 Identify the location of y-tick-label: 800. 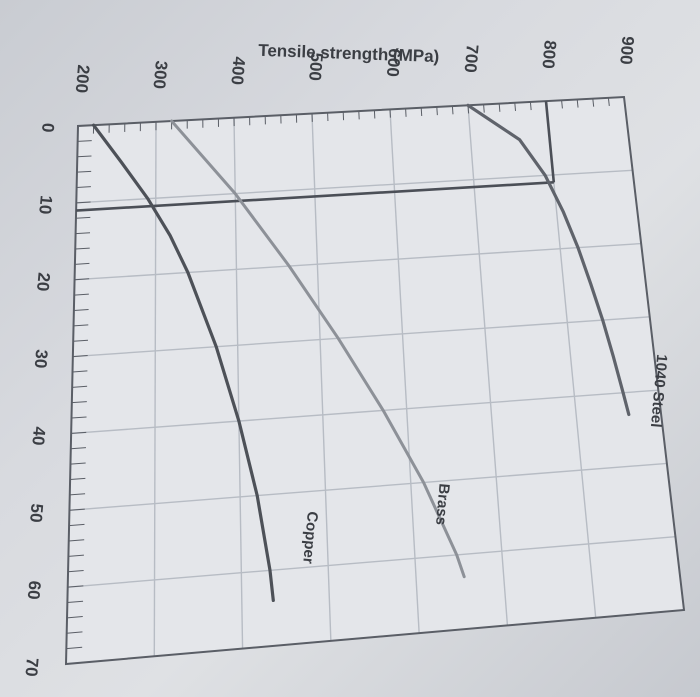
(548, 55).